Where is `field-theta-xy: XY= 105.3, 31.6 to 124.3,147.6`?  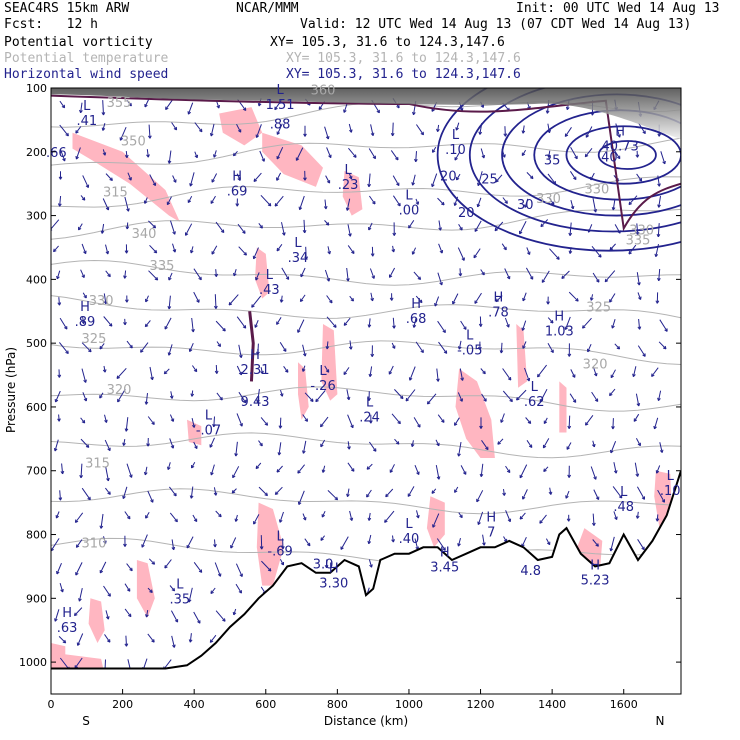
field-theta-xy: XY= 105.3, 31.6 to 124.3,147.6 is located at coordinates (403, 58).